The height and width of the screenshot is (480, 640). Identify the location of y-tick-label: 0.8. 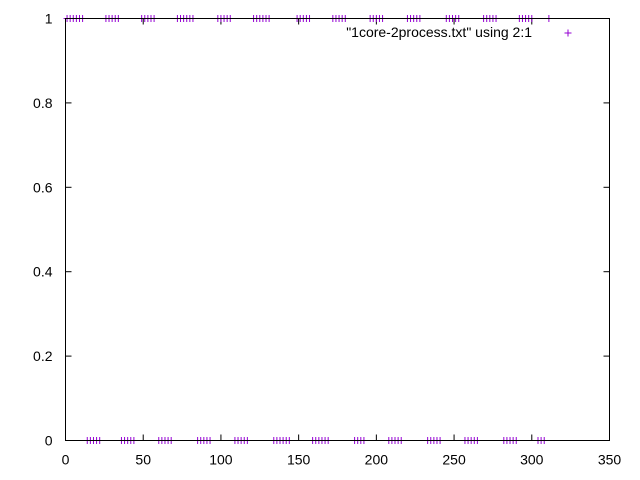
(43, 103).